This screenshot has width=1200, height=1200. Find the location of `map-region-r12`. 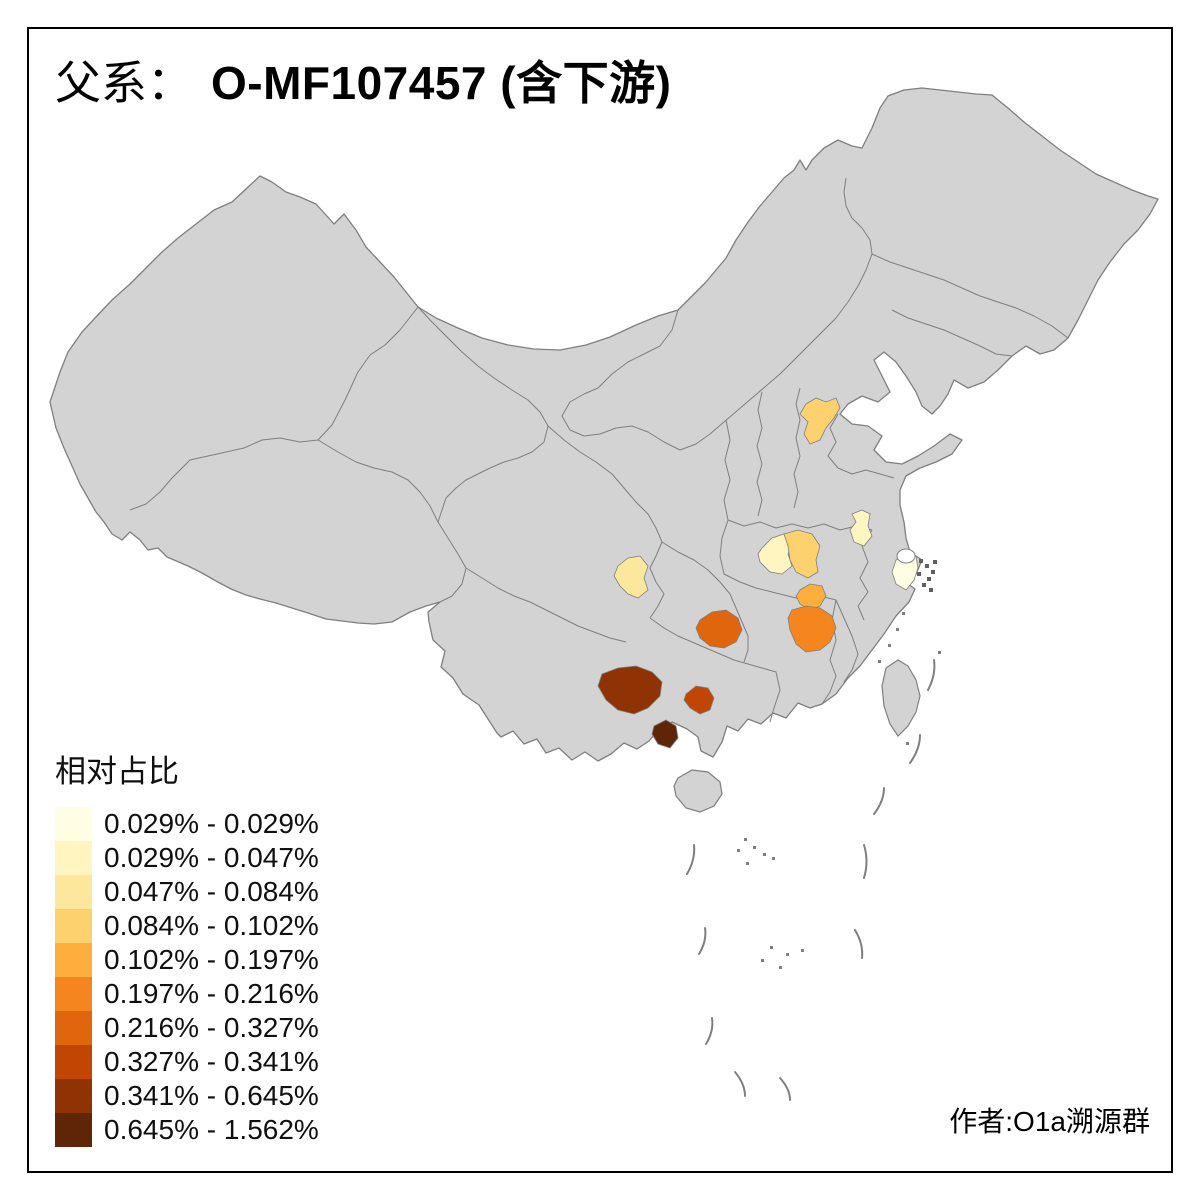

map-region-r12 is located at coordinates (665, 734).